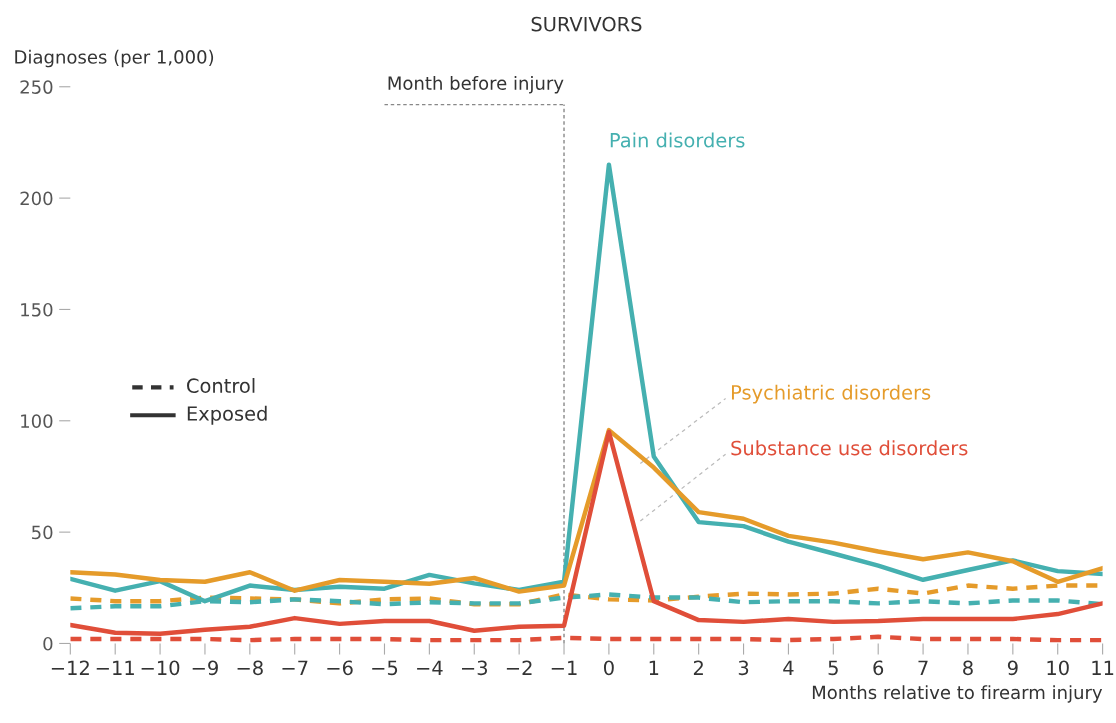  I want to click on x-tick-label: −2, so click(519, 667).